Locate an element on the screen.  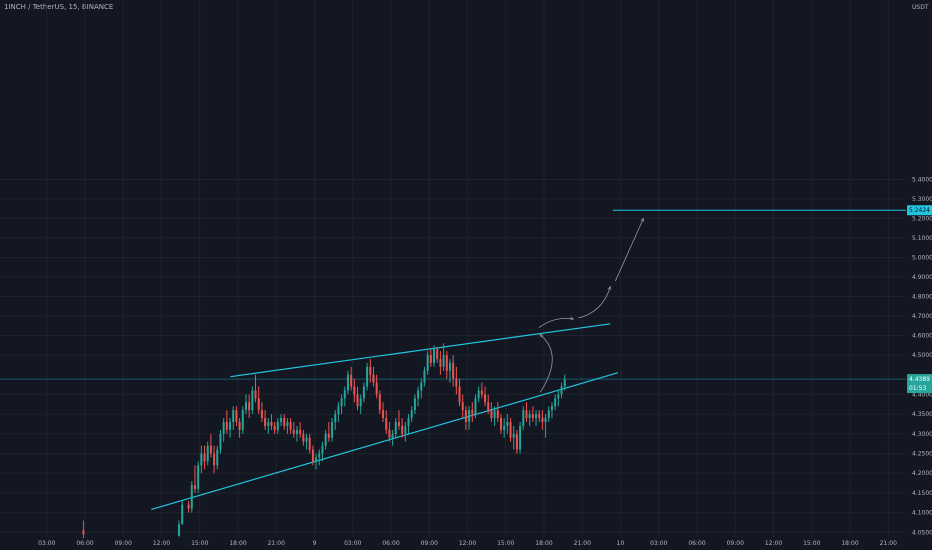
countdown-label: 01:53 is located at coordinates (917, 388).